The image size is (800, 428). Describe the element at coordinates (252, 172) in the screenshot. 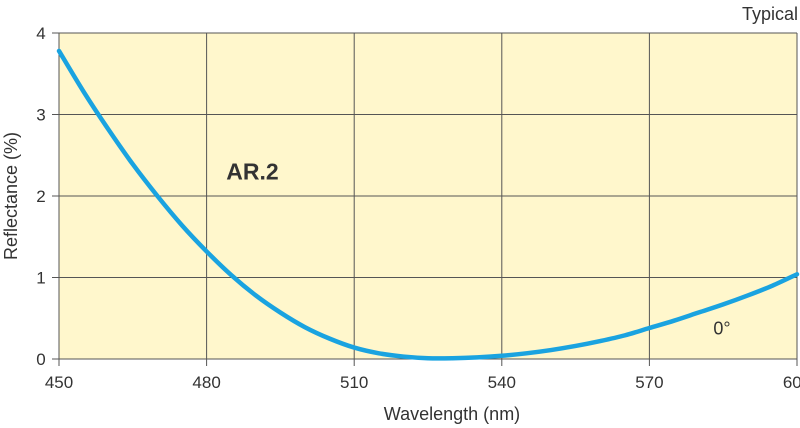

I see `annotation-ar2: AR.2` at that location.